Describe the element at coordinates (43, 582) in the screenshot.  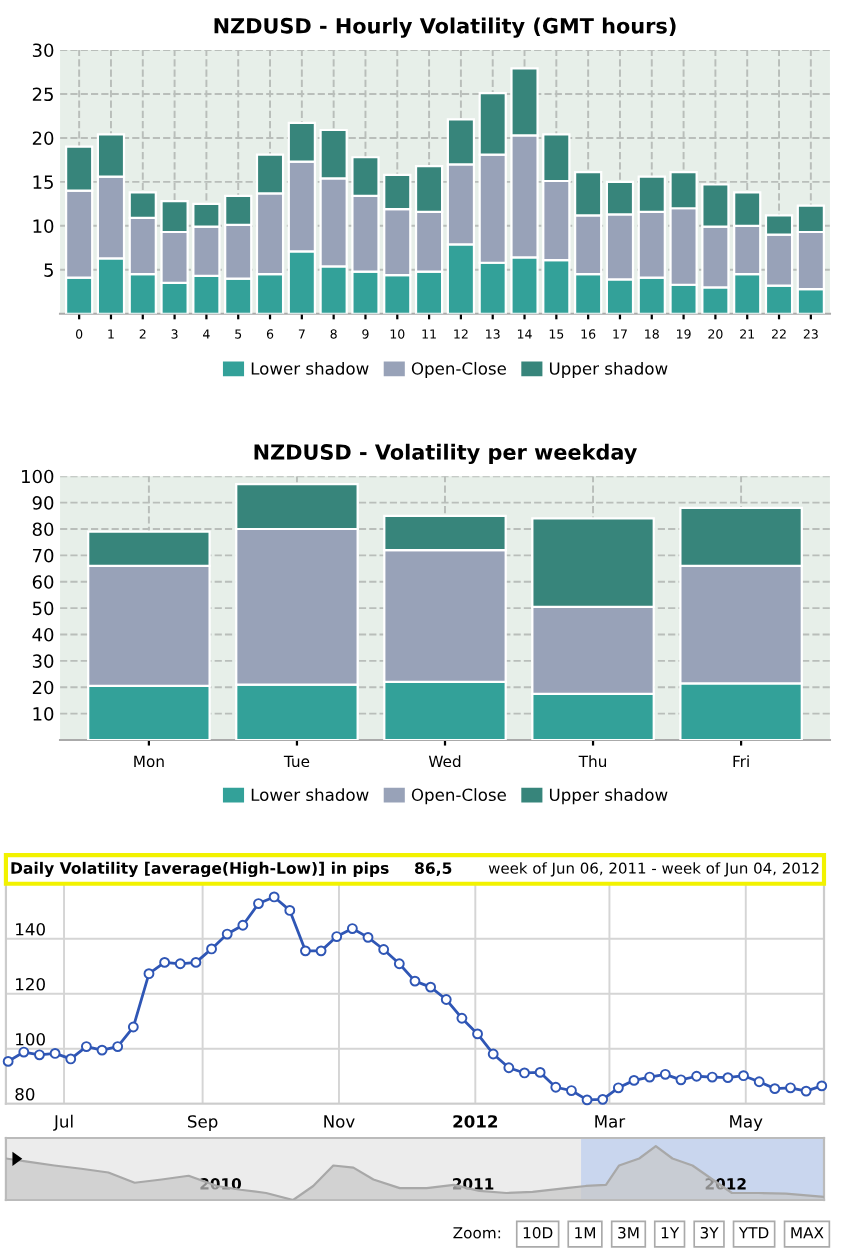
I see `y-tick-label: 60` at that location.